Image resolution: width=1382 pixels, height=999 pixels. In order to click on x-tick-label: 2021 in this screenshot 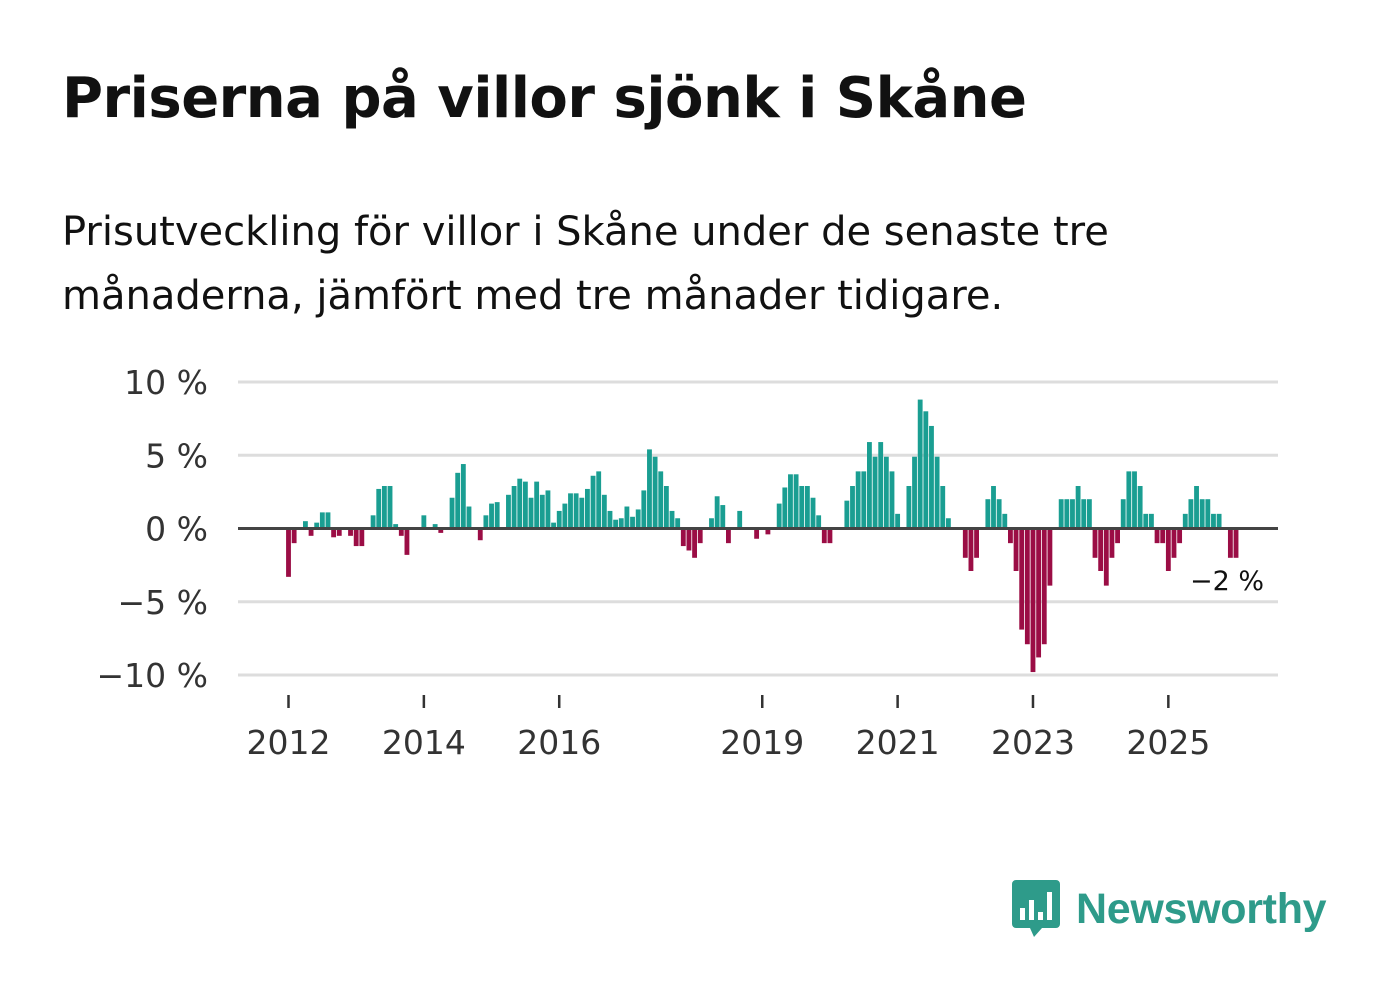, I will do `click(898, 742)`.